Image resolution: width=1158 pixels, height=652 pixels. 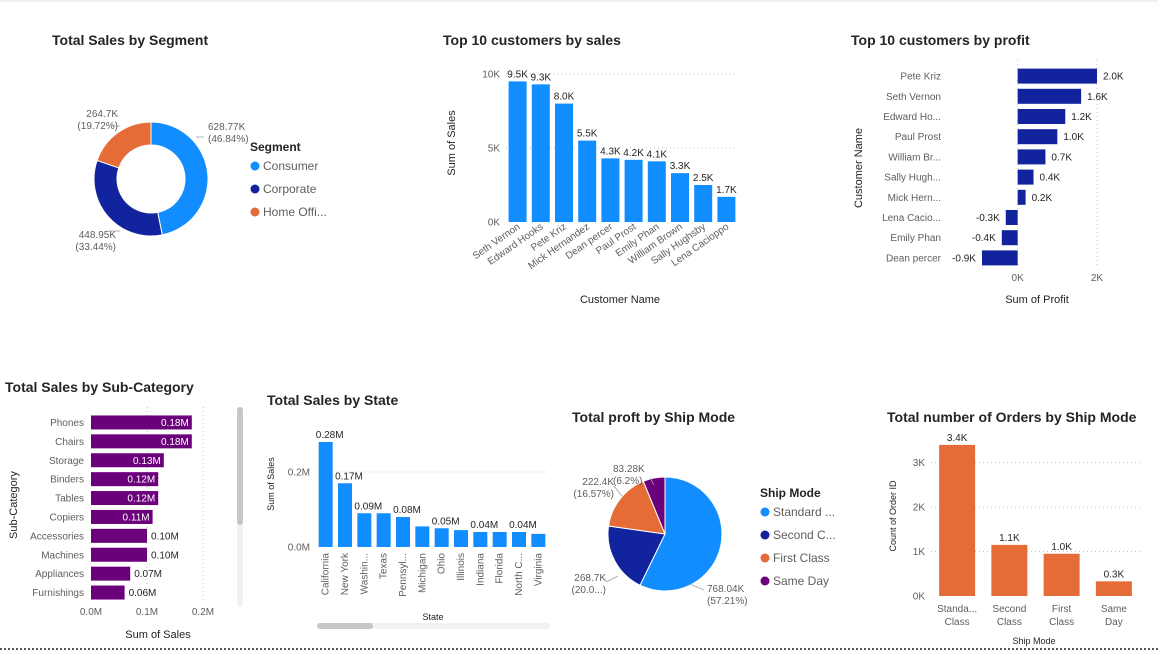 What do you see at coordinates (1012, 417) in the screenshot?
I see `orders-chart-title: Total number of Orders by Ship Mode` at bounding box center [1012, 417].